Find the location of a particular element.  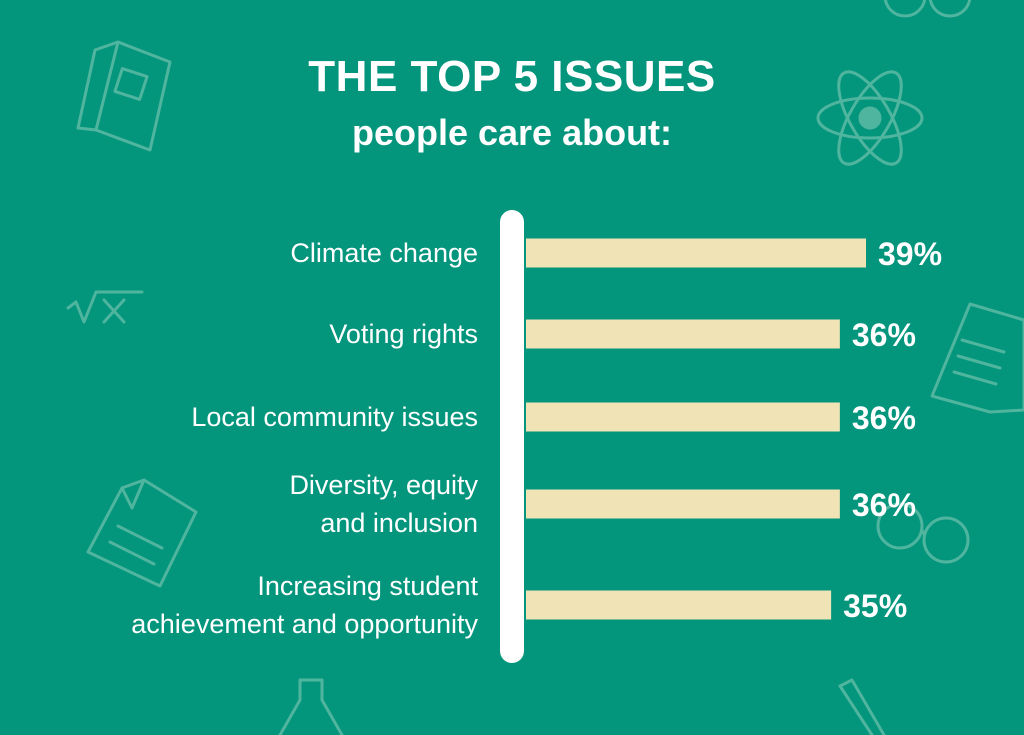

category-label: and inclusion is located at coordinates (399, 523).